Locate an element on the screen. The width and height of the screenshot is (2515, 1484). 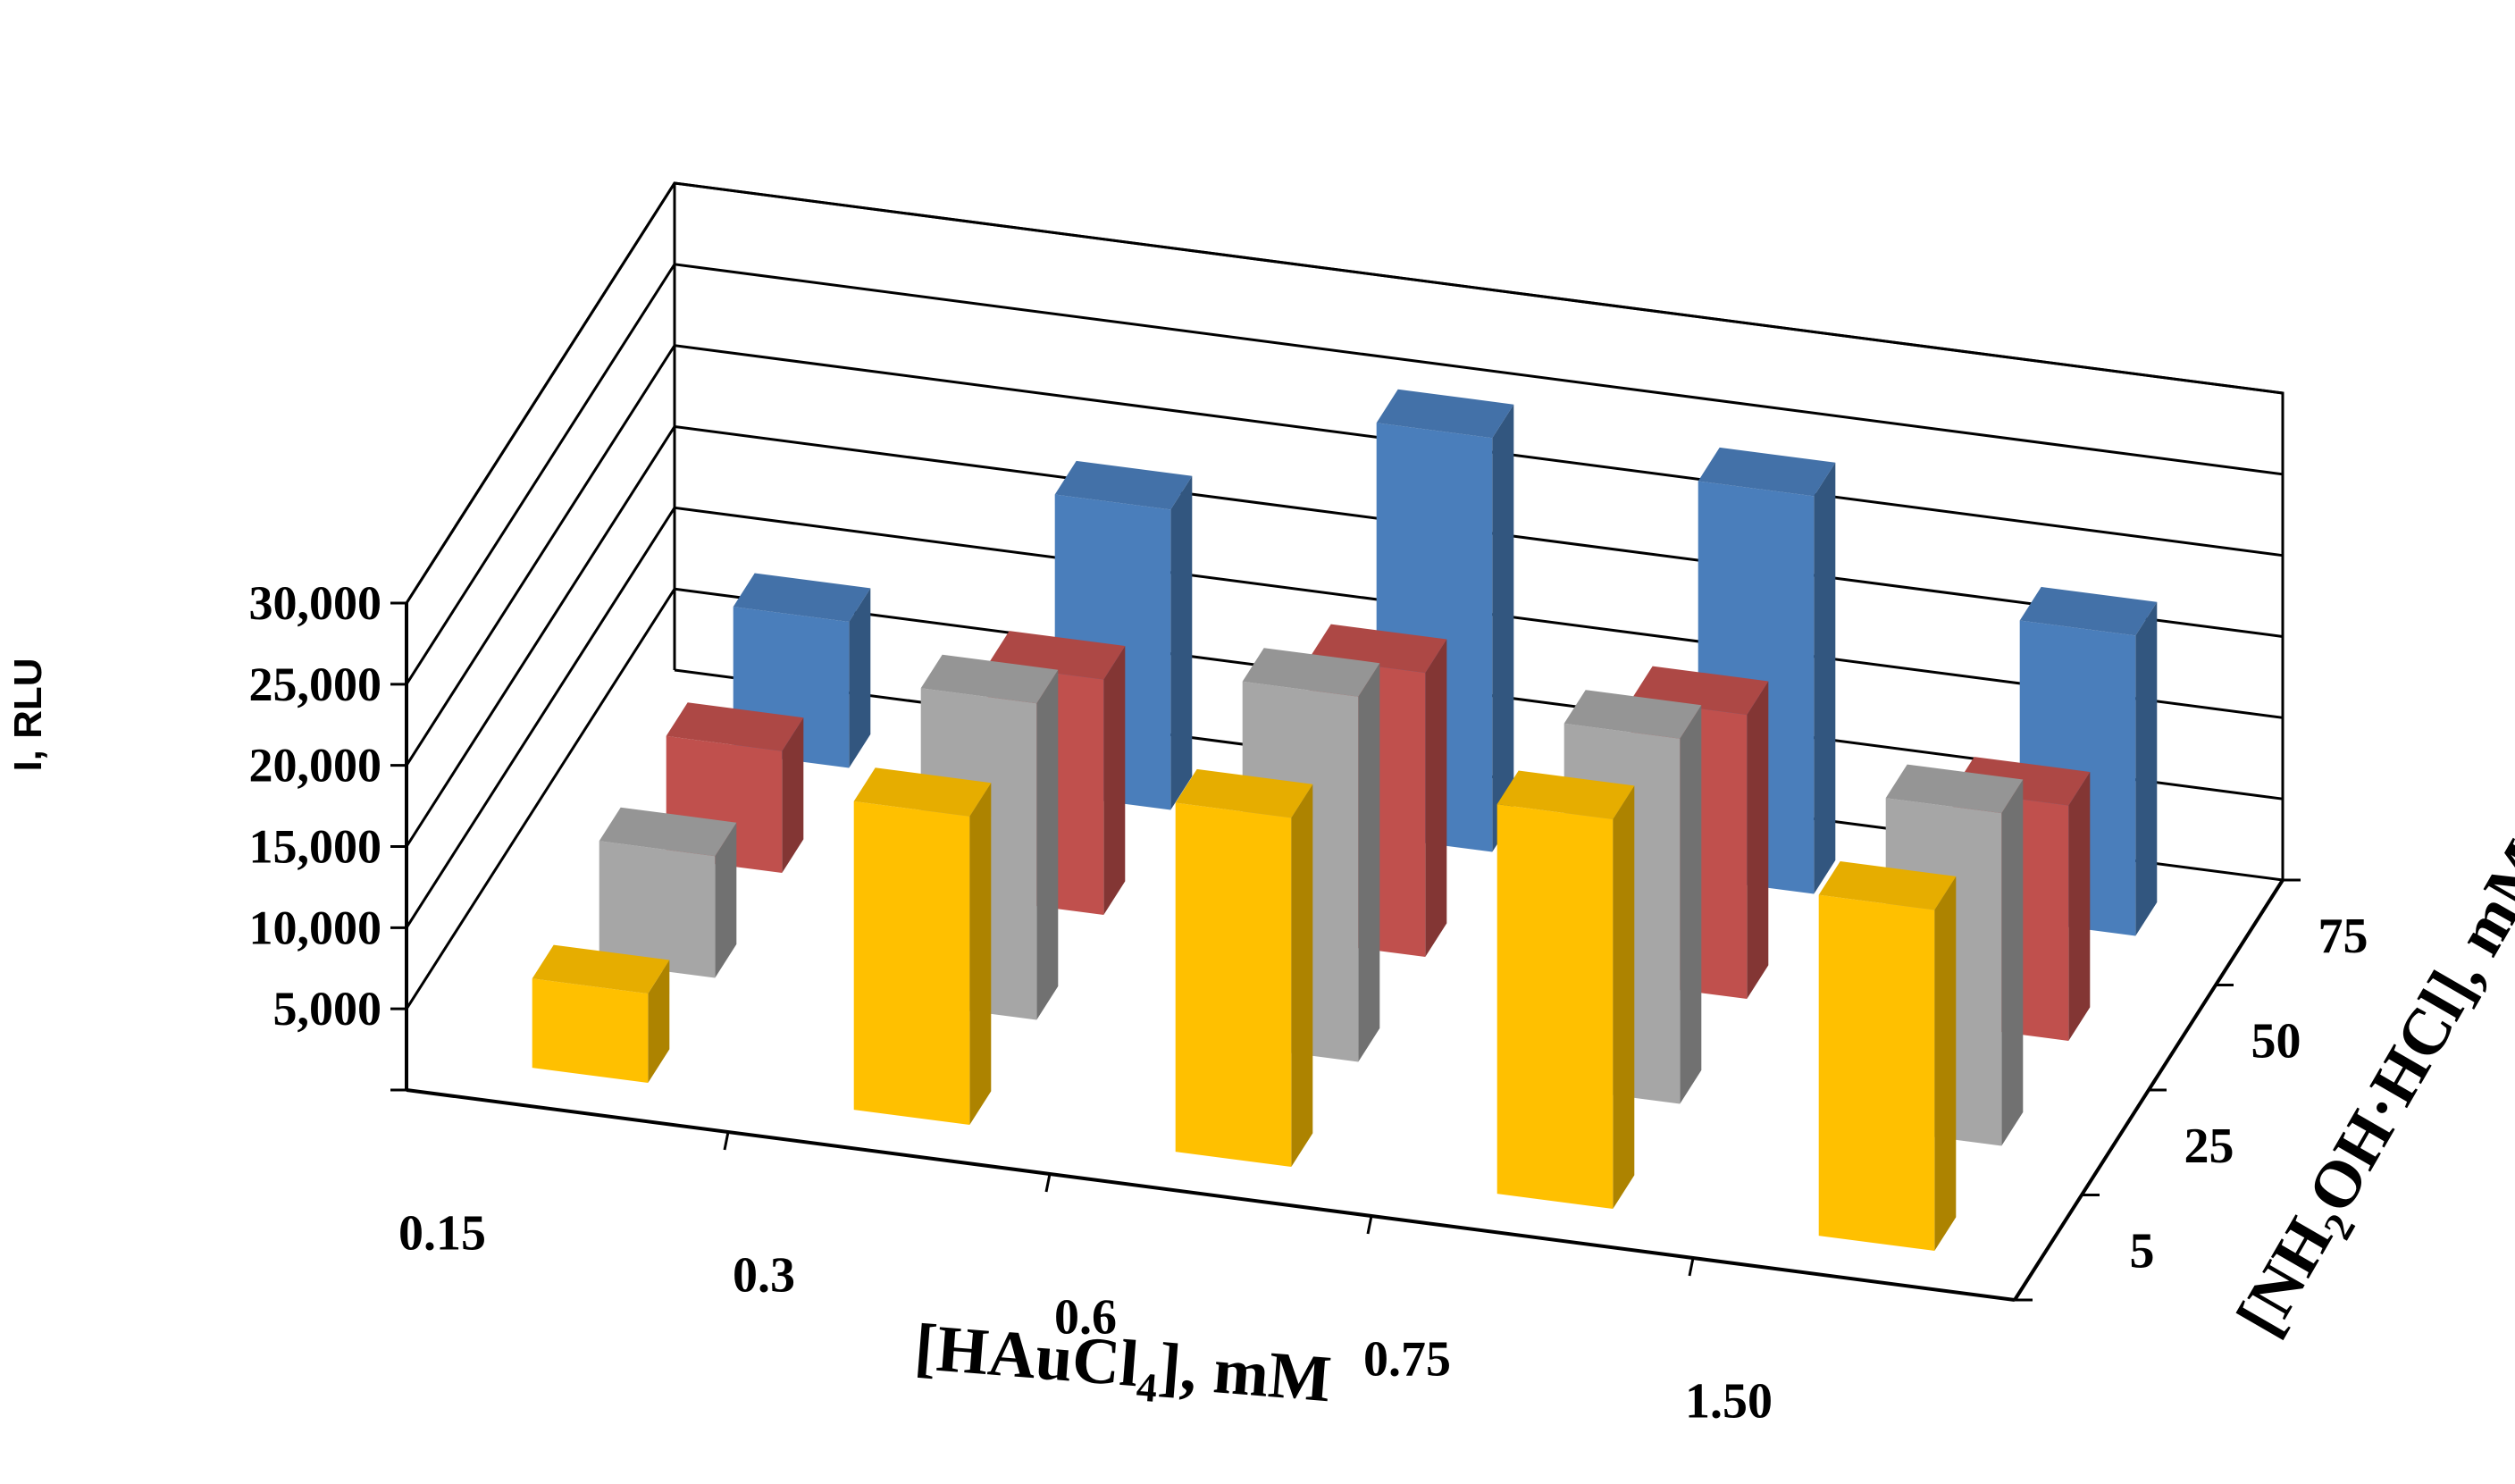
bar-50-0.15 is located at coordinates (735, 788).